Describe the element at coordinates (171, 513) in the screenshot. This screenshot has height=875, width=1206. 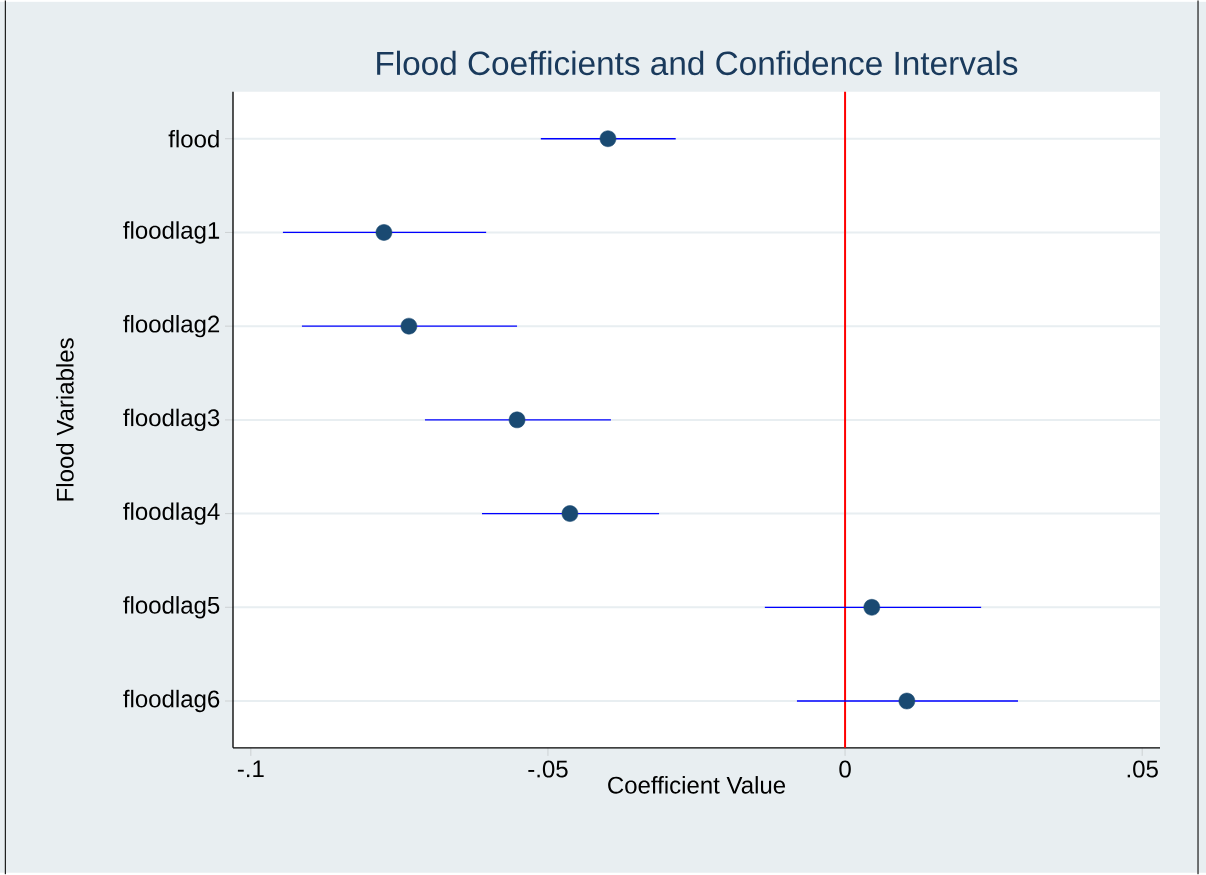
I see `y-tick-label: floodlag4` at that location.